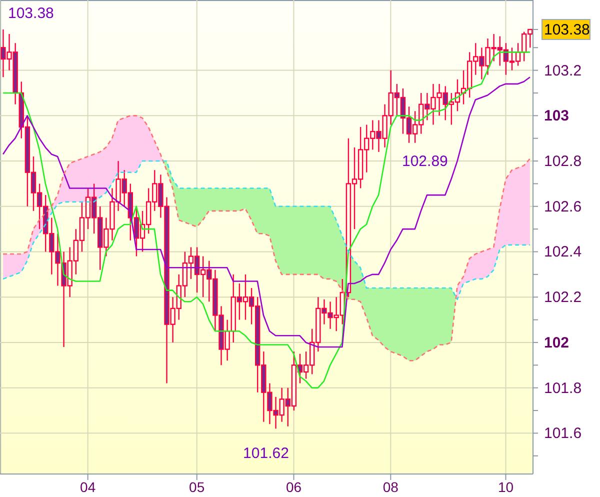  I want to click on y-tick-label: 102.4, so click(563, 252).